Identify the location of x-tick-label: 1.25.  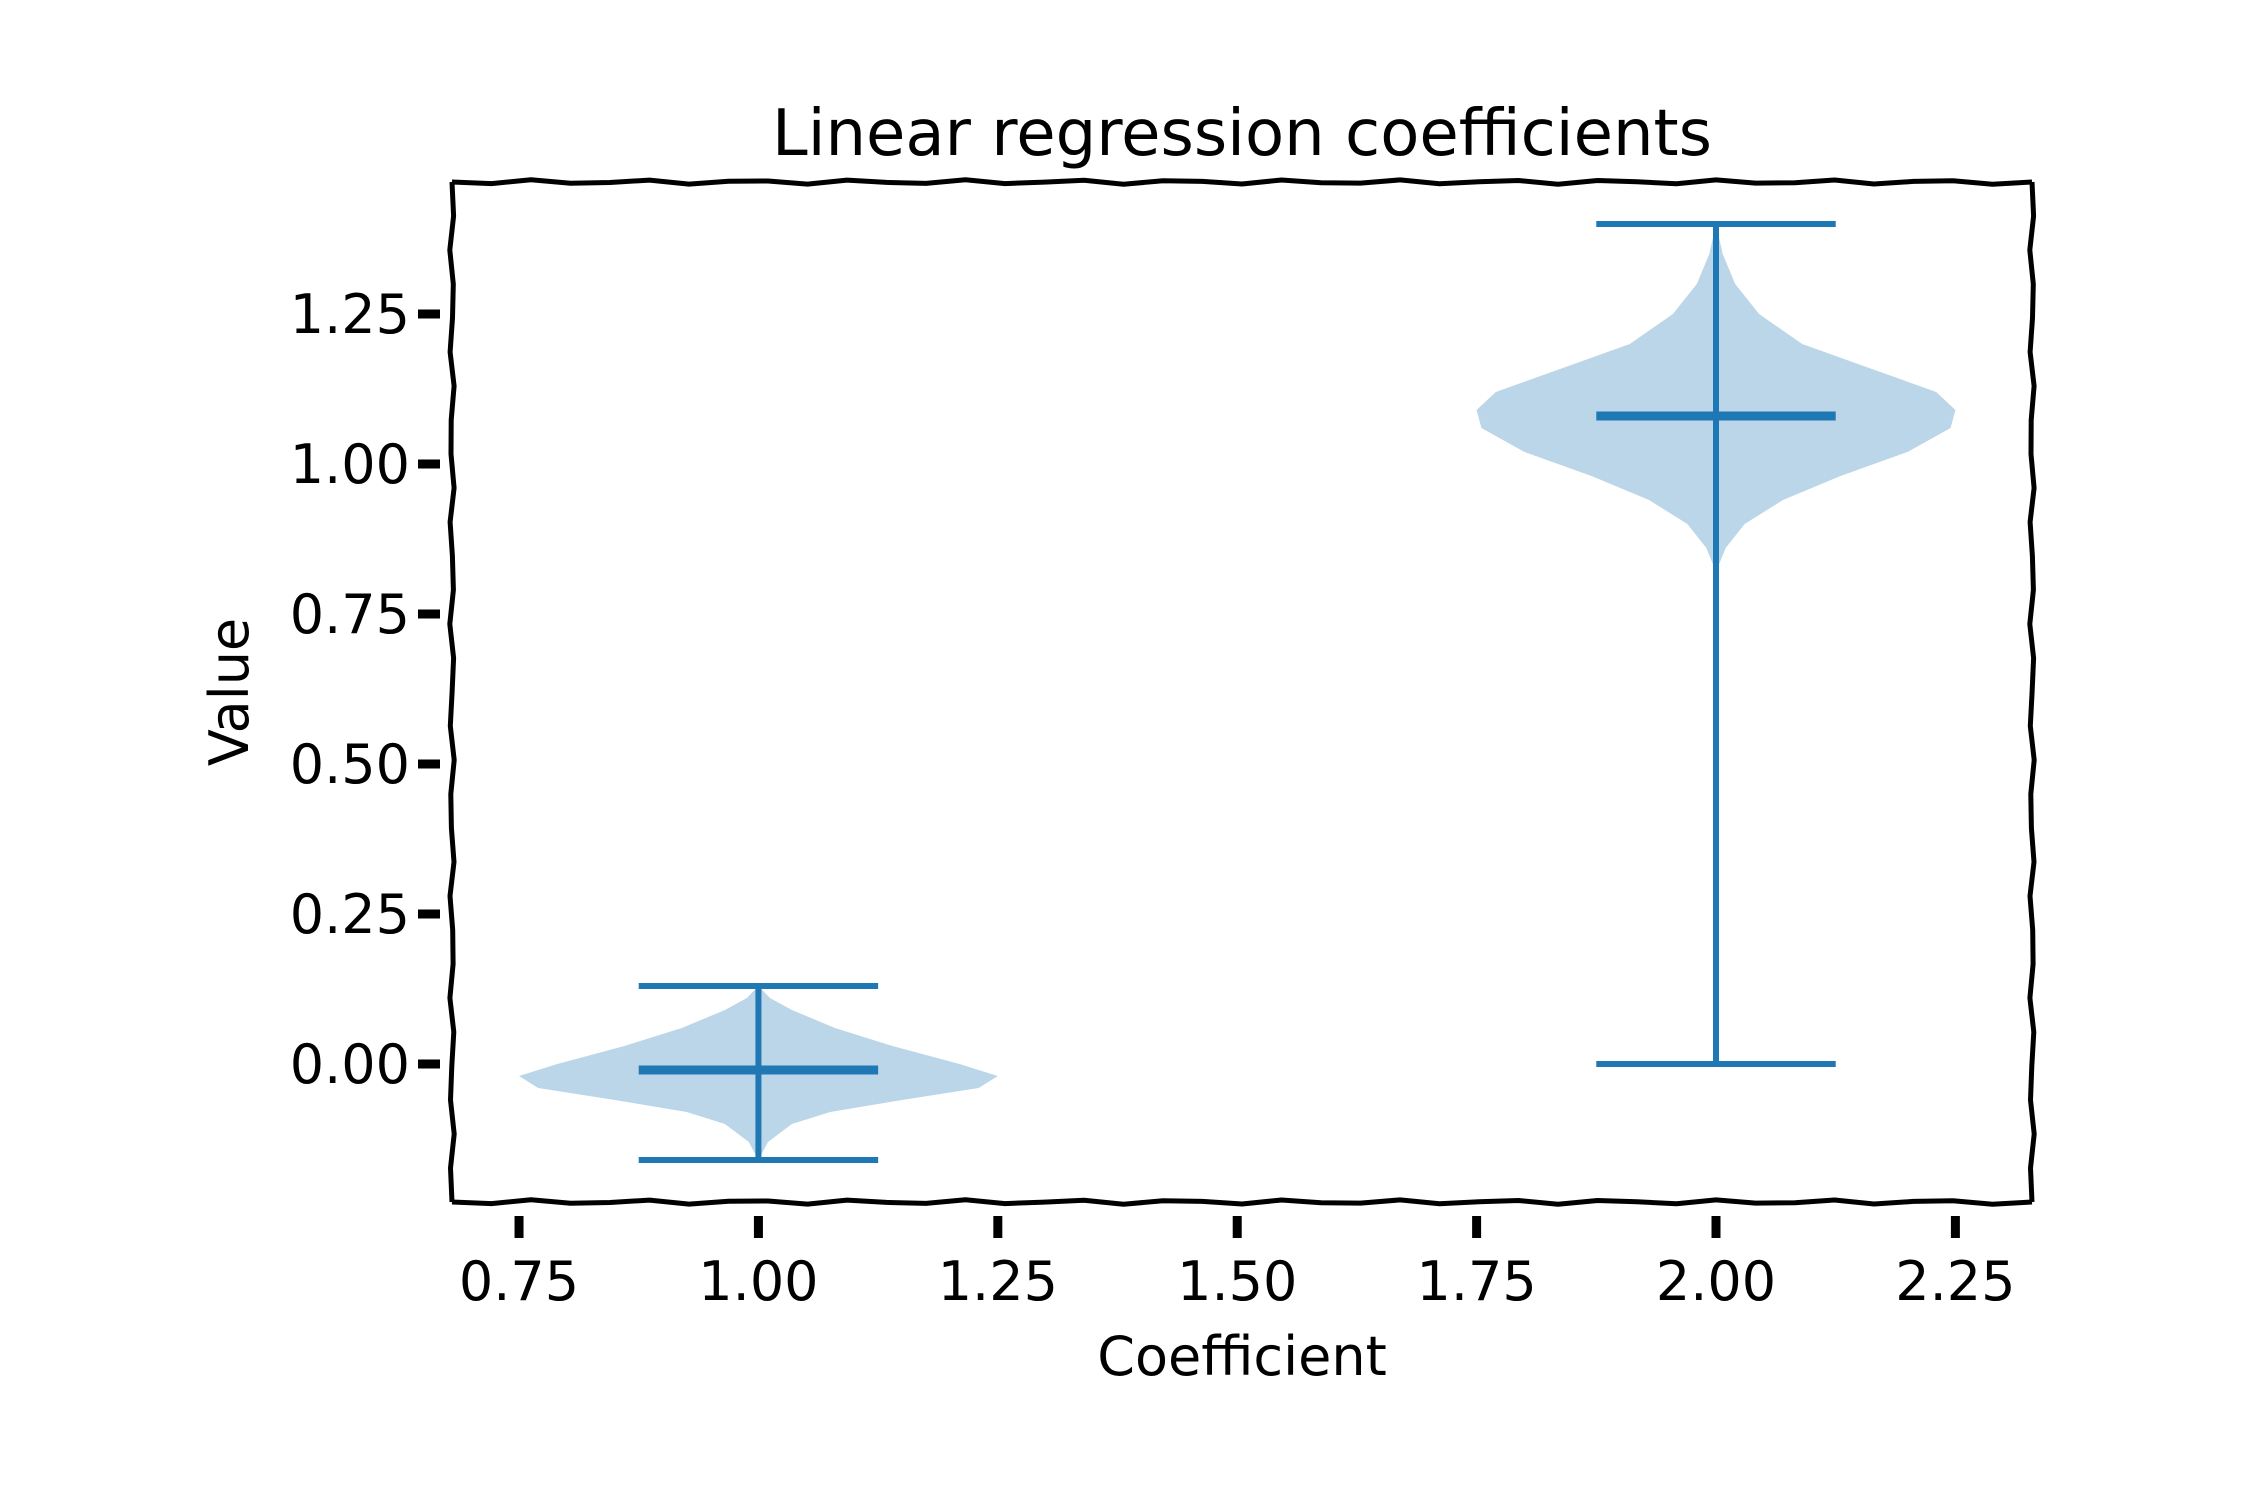
(998, 1281).